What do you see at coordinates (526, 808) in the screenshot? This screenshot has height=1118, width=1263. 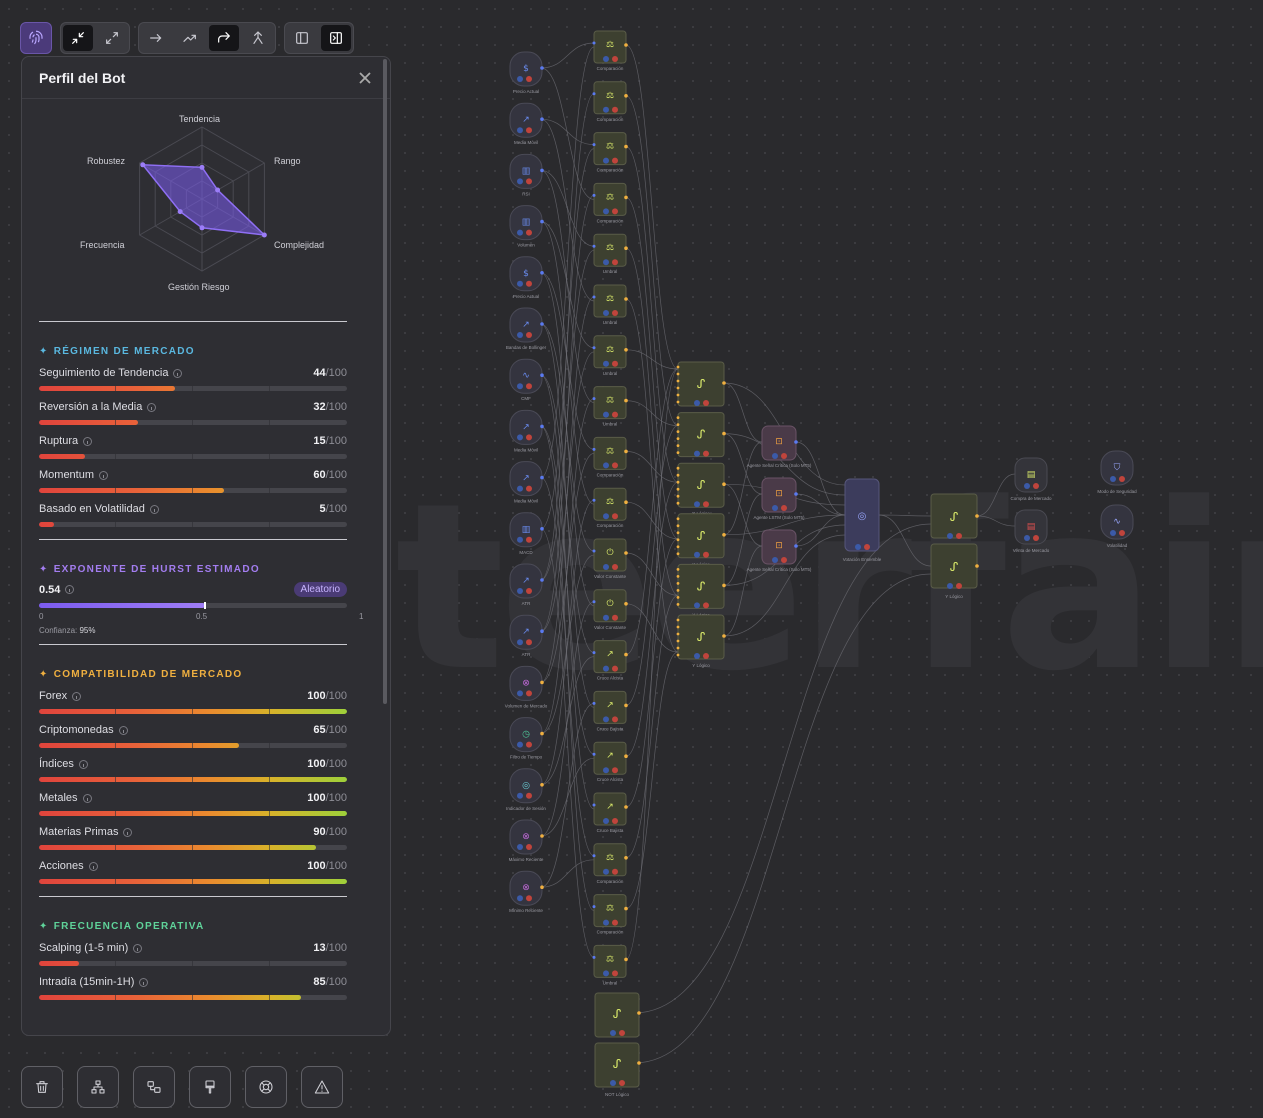 I see `node-label: Indicador de Sesión` at bounding box center [526, 808].